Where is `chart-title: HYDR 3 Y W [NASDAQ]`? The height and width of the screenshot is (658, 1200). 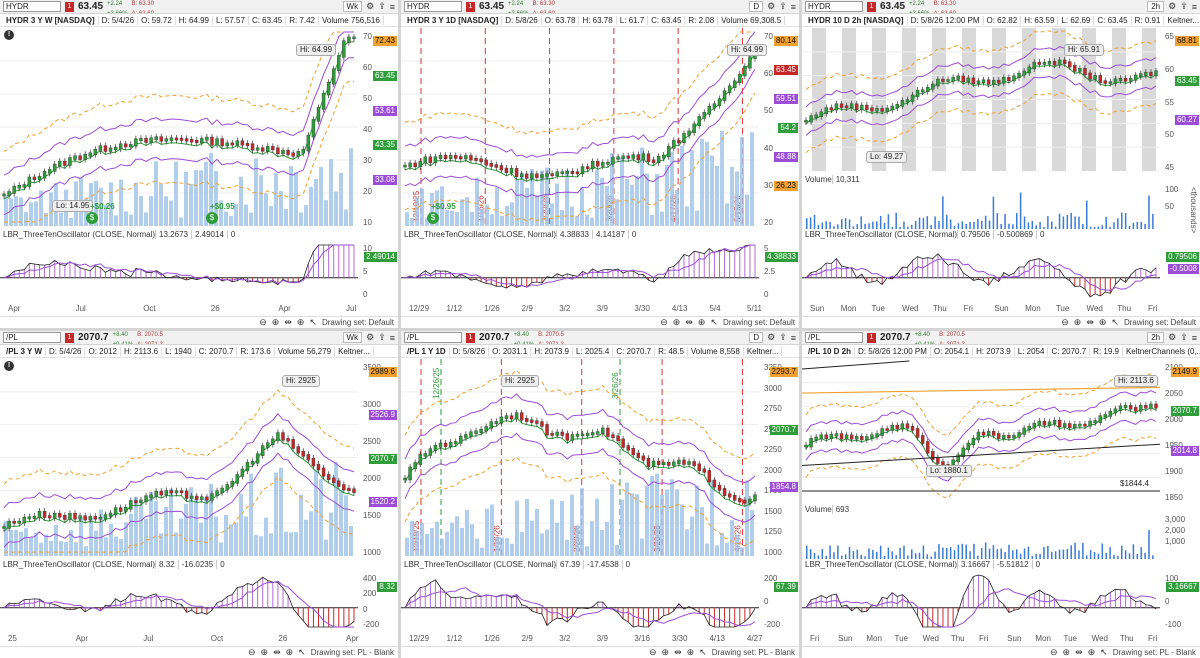
chart-title: HYDR 3 Y W [NASDAQ] is located at coordinates (51, 20).